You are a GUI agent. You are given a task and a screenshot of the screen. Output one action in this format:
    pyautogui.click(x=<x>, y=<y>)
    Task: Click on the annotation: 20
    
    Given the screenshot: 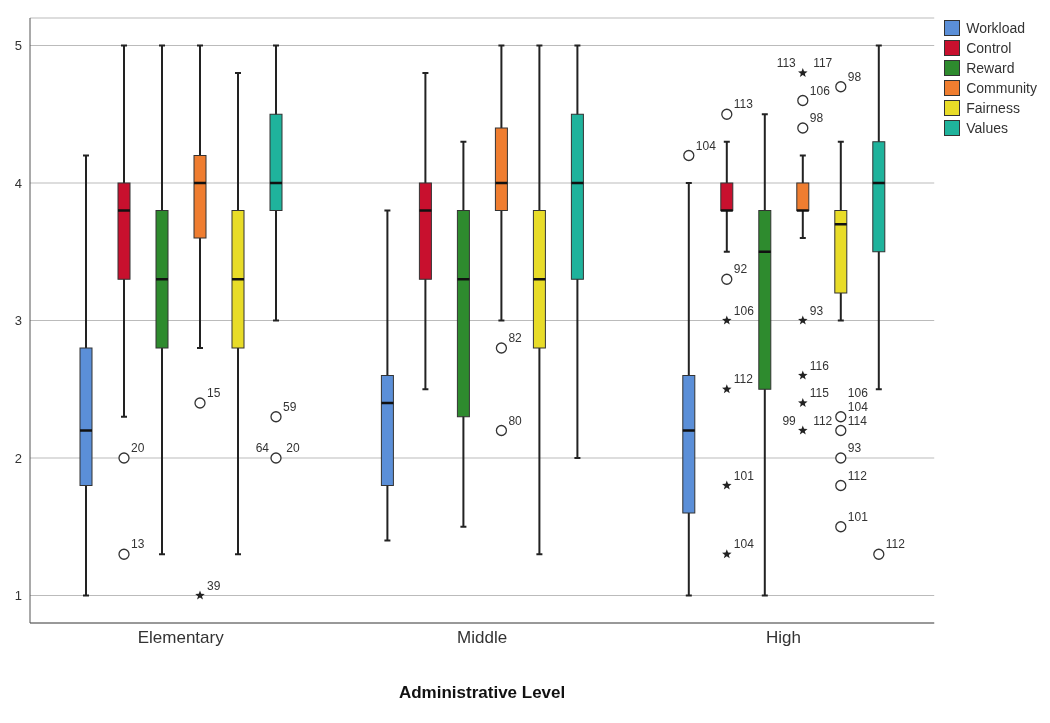 What is the action you would take?
    pyautogui.click(x=138, y=448)
    